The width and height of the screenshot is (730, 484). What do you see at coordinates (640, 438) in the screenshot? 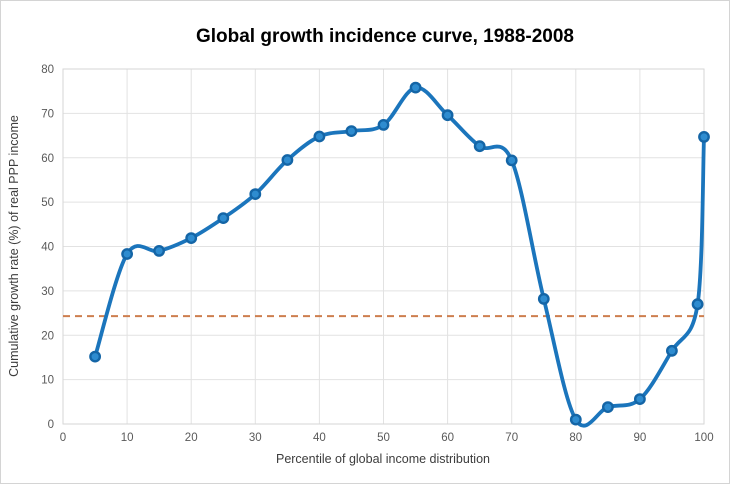
I see `x-tick-label: 90` at bounding box center [640, 438].